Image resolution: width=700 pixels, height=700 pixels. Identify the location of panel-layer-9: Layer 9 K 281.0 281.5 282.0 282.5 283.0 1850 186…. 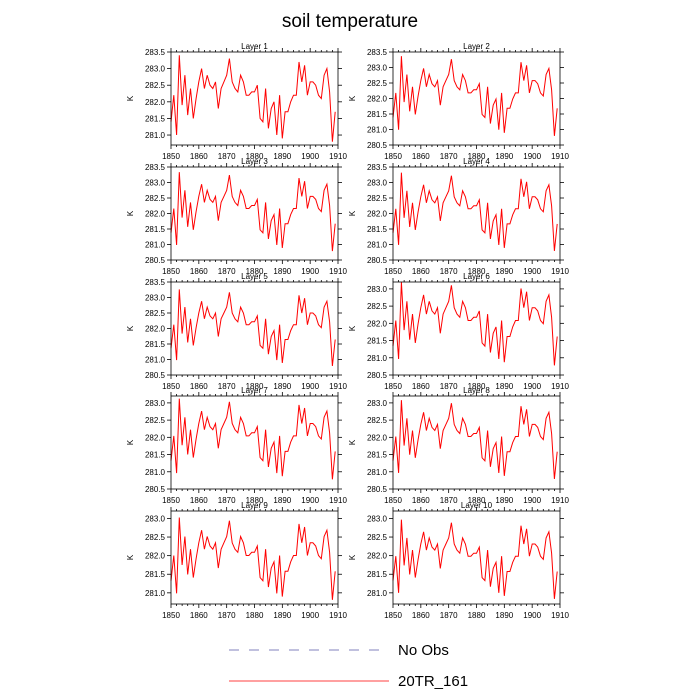
(236, 560).